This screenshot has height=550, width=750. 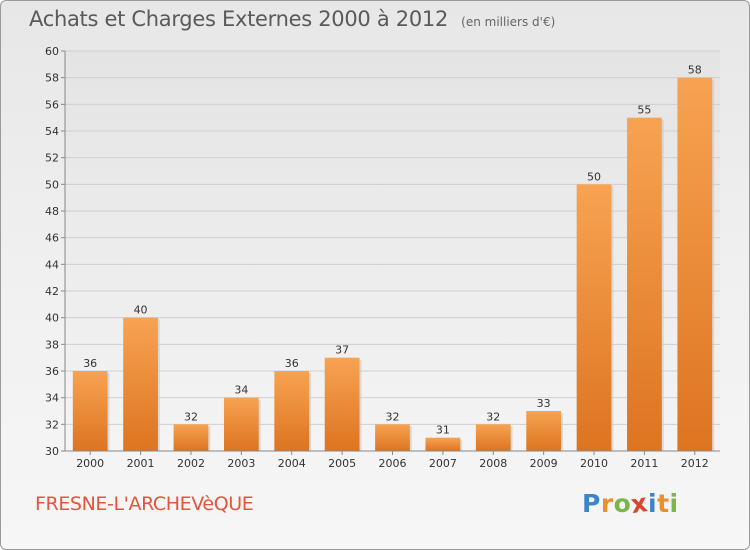 What do you see at coordinates (639, 503) in the screenshot?
I see `logo-letter: x` at bounding box center [639, 503].